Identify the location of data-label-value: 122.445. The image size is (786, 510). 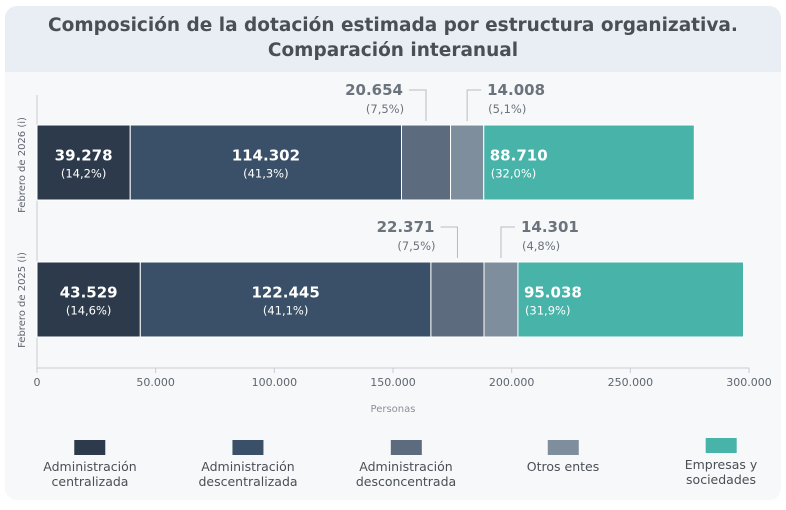
(285, 293).